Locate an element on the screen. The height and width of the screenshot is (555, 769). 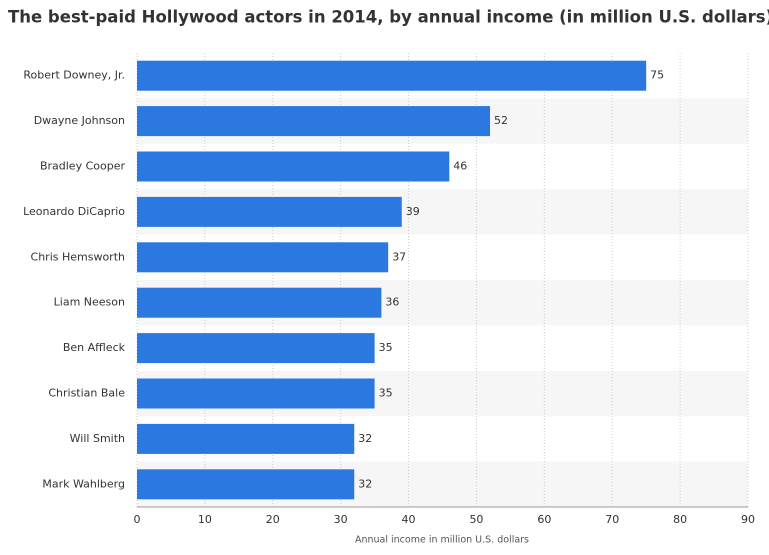
y-tick-label: Robert Downey, Jr. is located at coordinates (74, 75).